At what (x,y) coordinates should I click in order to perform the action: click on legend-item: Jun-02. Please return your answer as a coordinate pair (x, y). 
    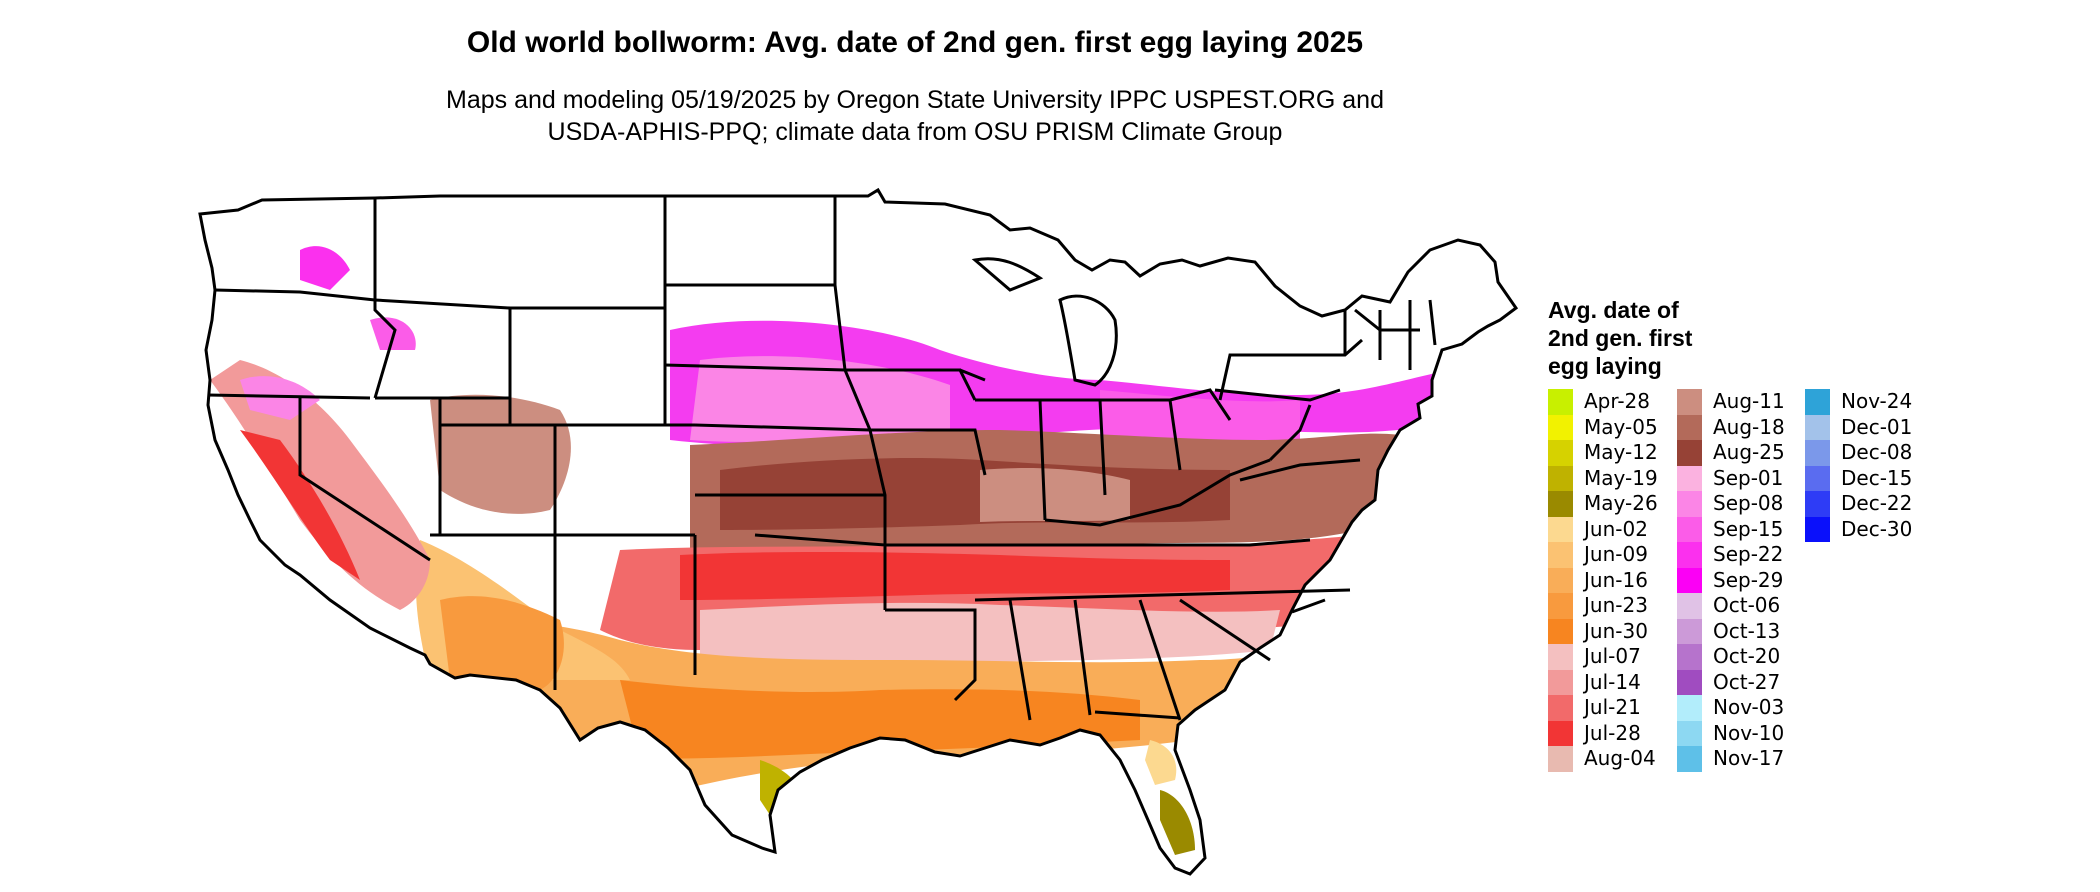
    Looking at the image, I should click on (1603, 529).